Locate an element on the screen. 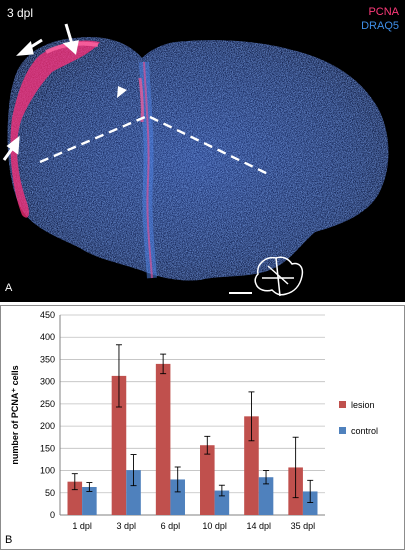  y-tick-label: 450 is located at coordinates (47, 315).